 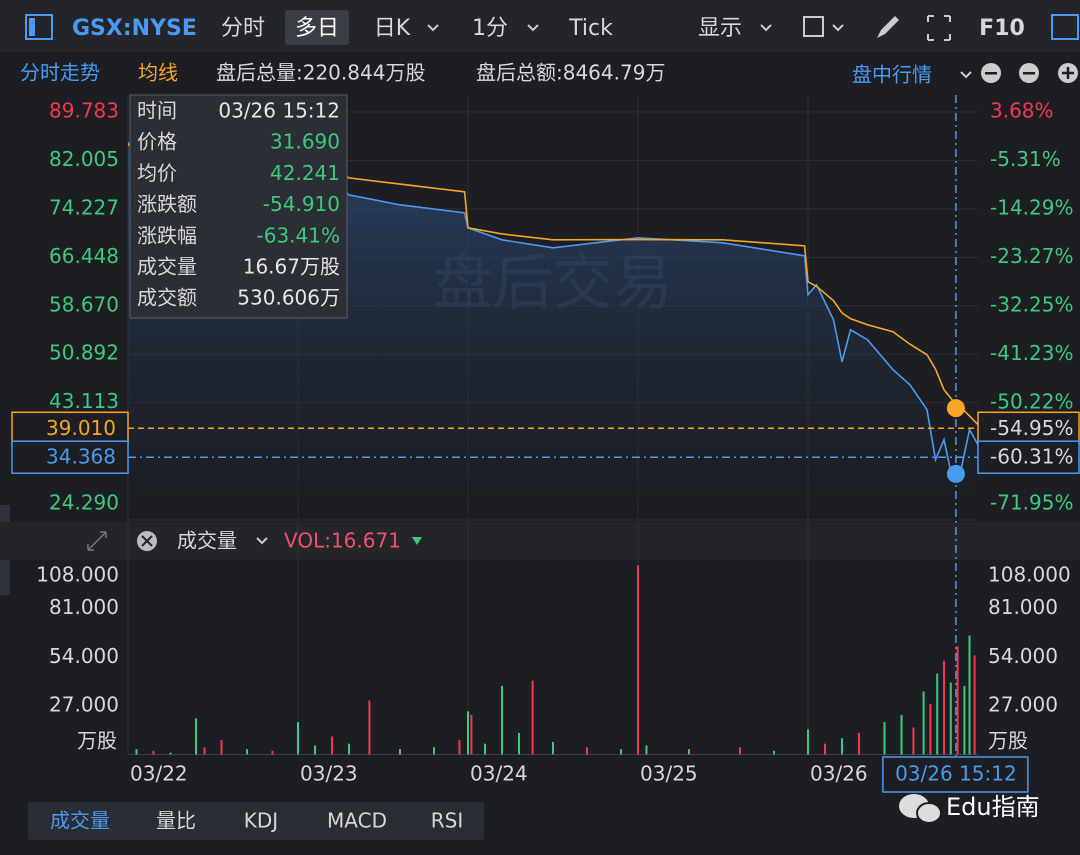 What do you see at coordinates (305, 173) in the screenshot?
I see `tooltip-value: 42.241` at bounding box center [305, 173].